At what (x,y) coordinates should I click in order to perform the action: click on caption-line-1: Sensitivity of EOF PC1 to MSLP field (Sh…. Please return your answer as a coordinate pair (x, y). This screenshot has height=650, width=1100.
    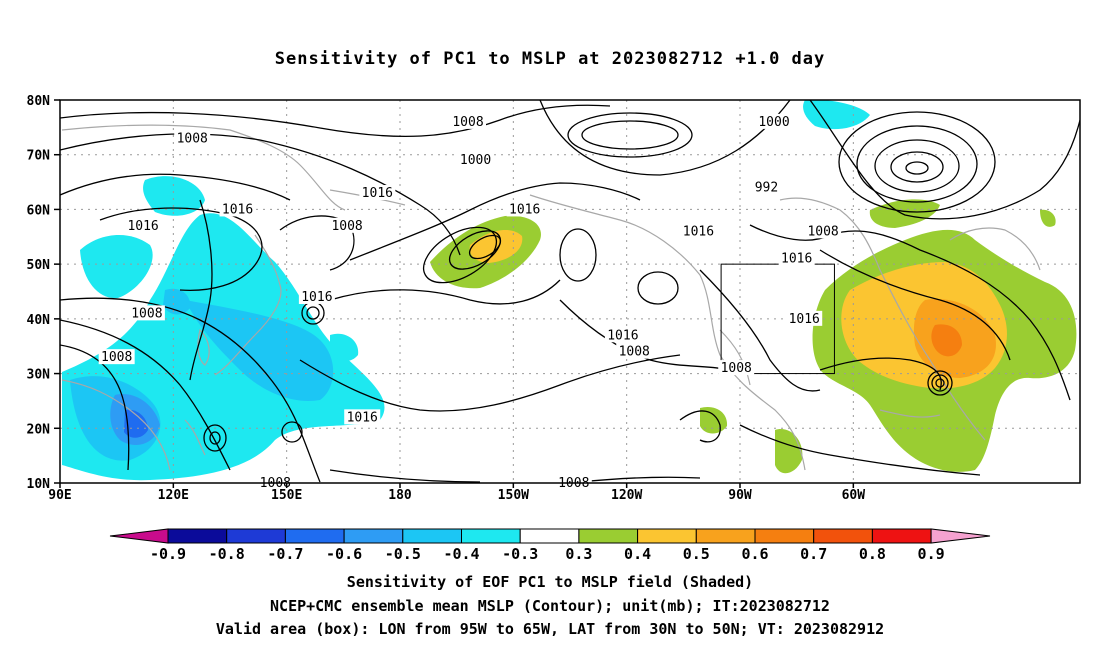
    Looking at the image, I should click on (550, 582).